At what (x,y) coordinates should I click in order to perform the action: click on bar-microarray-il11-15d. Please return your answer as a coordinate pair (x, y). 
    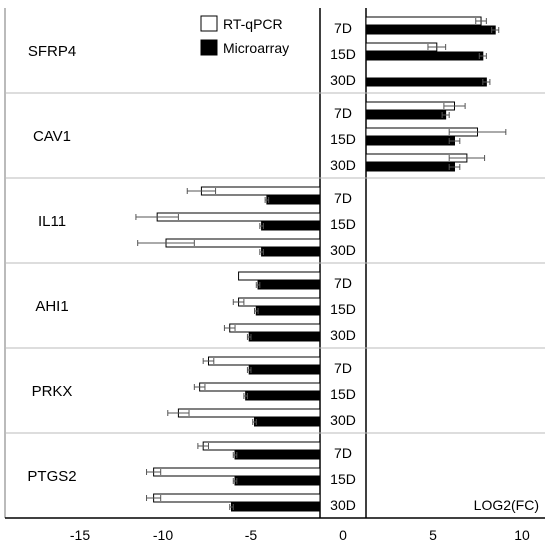
    Looking at the image, I should click on (291, 226).